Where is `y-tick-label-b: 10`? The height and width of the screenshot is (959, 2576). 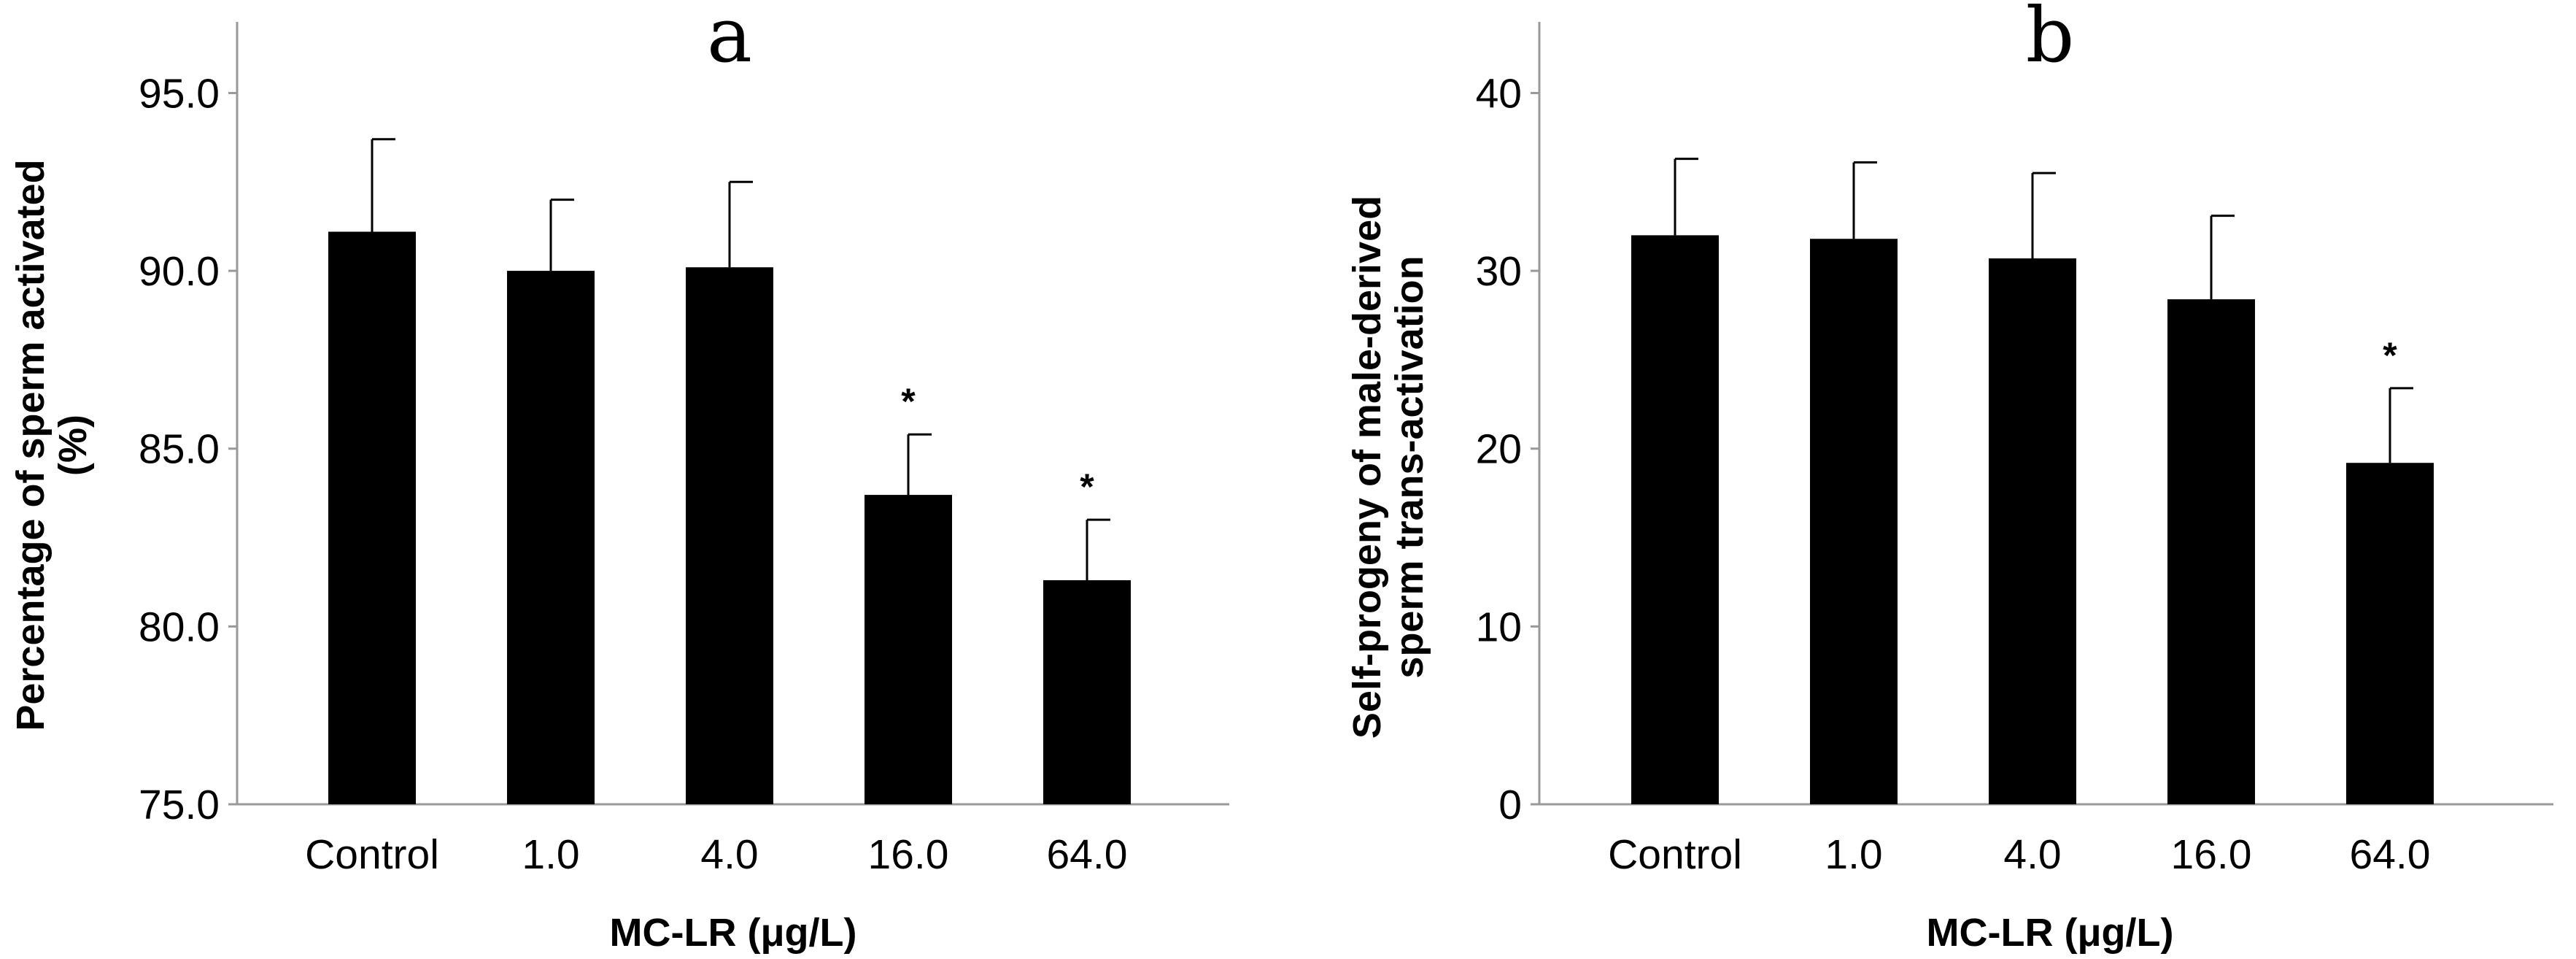
y-tick-label-b: 10 is located at coordinates (1499, 627).